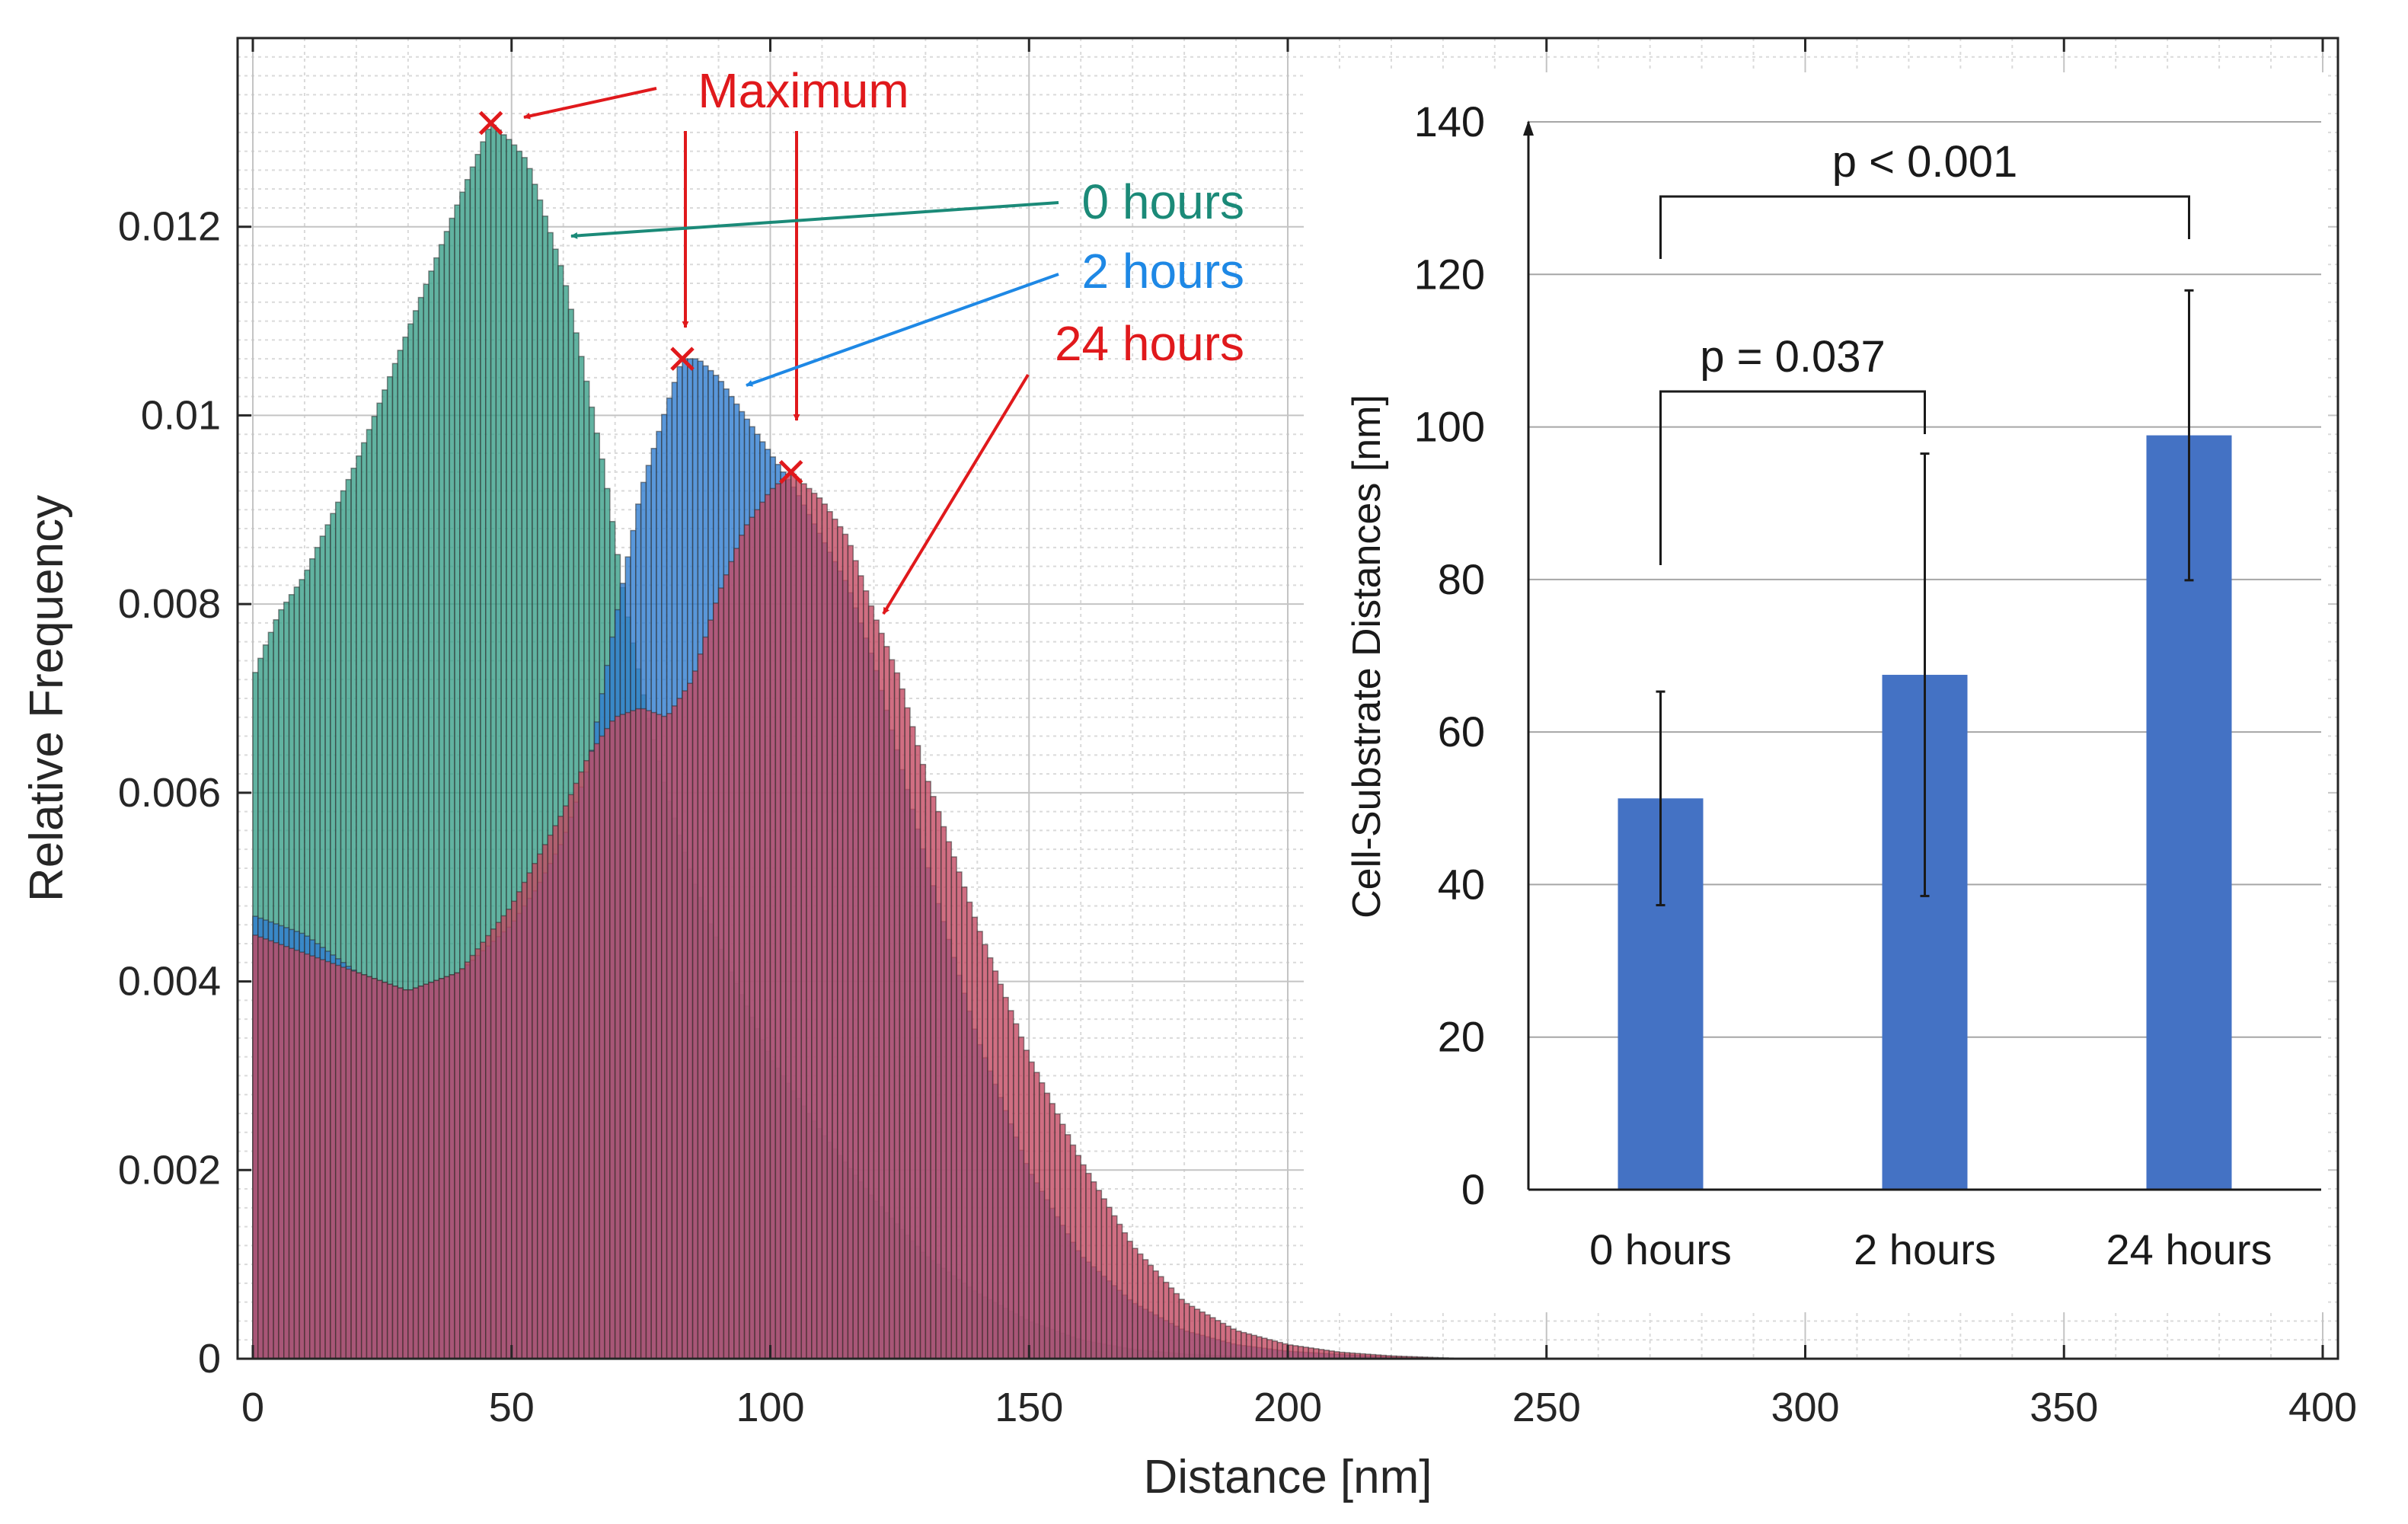 This screenshot has width=2408, height=1524. Describe the element at coordinates (1462, 884) in the screenshot. I see `inset-y-tick-label: 40` at that location.